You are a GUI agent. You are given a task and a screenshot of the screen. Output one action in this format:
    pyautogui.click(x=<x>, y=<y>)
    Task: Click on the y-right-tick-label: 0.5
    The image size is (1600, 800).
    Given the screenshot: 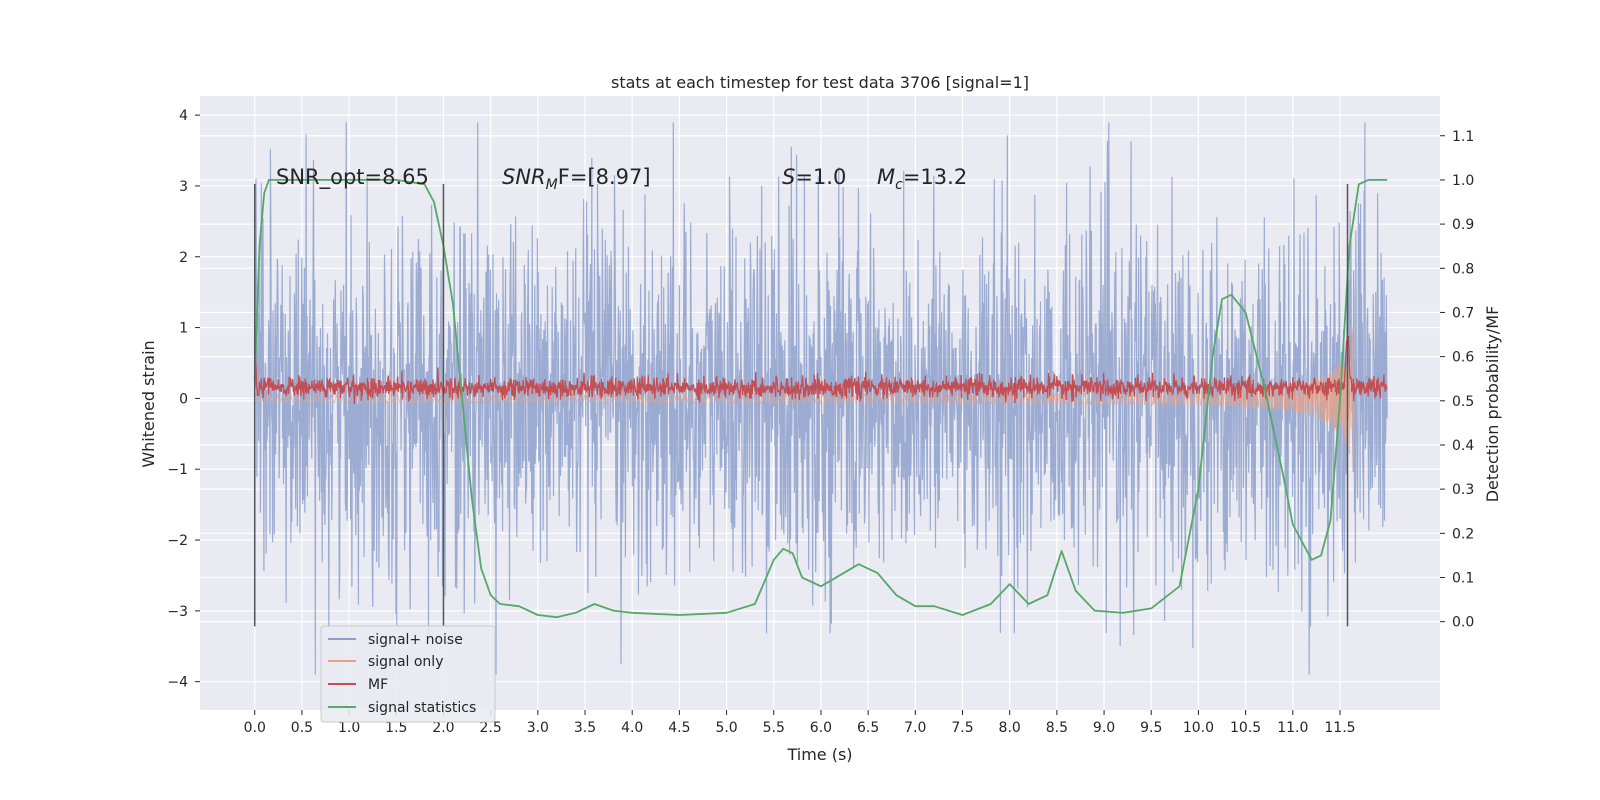 What is the action you would take?
    pyautogui.click(x=1463, y=402)
    